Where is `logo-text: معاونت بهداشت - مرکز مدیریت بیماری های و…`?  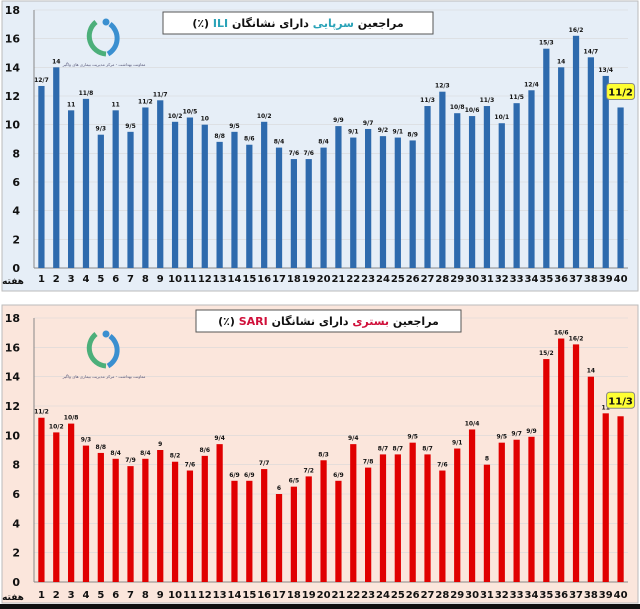
logo-text: معاونت بهداشت - مرکز مدیریت بیماری های و… is located at coordinates (104, 376).